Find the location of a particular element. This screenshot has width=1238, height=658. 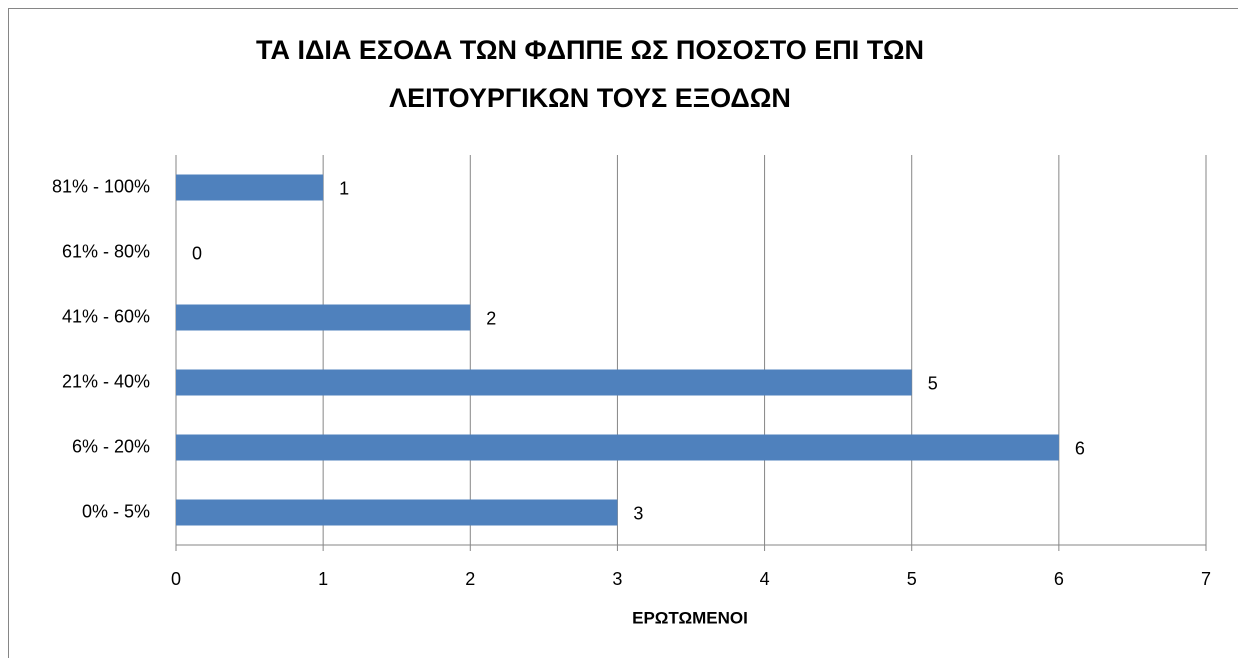

y-tick-label: 81% - 100% is located at coordinates (101, 186).